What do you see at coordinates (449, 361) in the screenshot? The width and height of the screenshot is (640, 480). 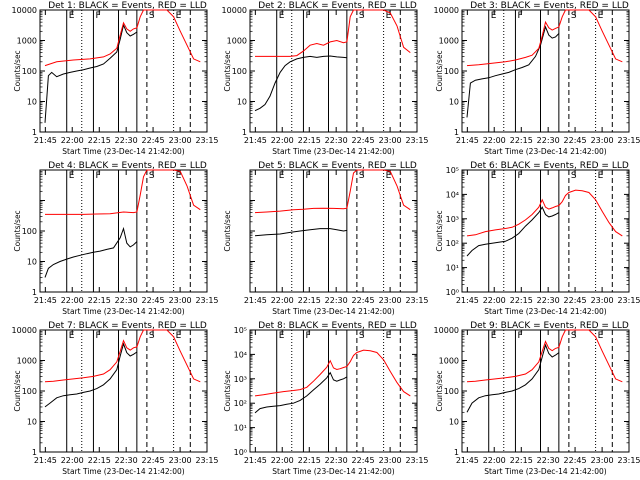 I see `y-tick-label: 1000` at bounding box center [449, 361].